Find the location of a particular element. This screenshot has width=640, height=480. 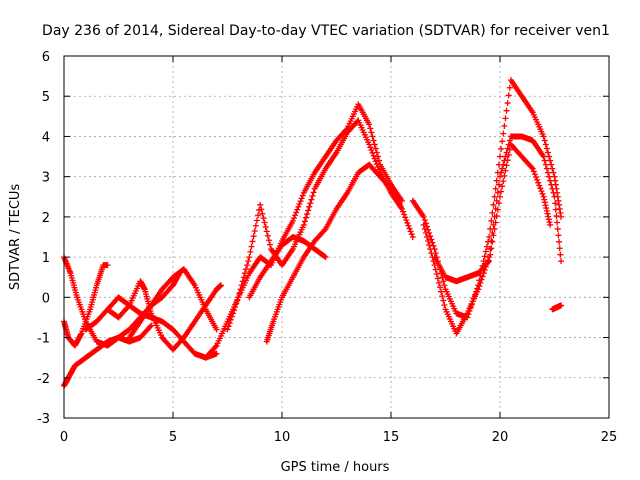

series-s14 is located at coordinates (557, 307).